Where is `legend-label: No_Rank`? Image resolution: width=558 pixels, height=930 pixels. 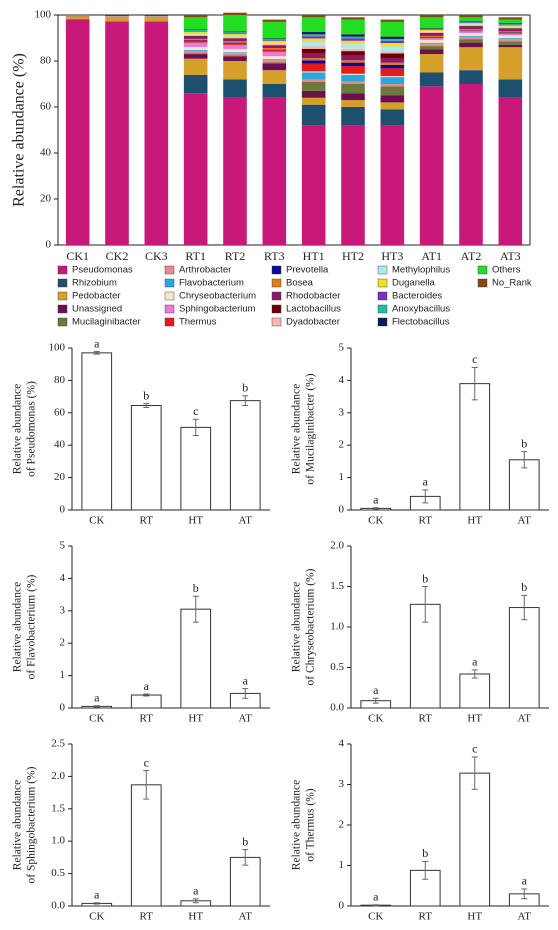 legend-label: No_Rank is located at coordinates (512, 283).